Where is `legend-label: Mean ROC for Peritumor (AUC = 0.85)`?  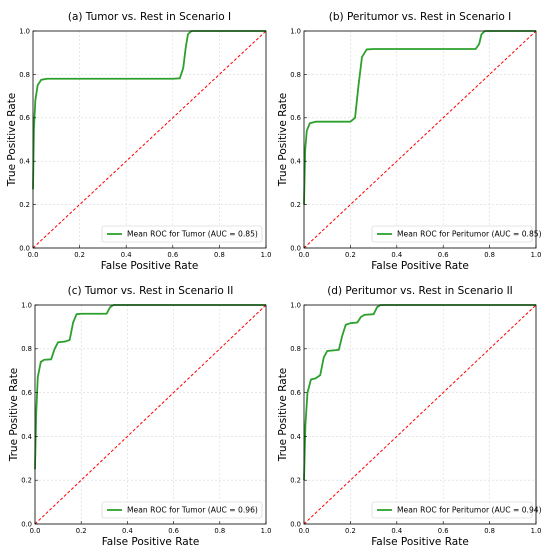
legend-label: Mean ROC for Peritumor (AUC = 0.85) is located at coordinates (469, 234).